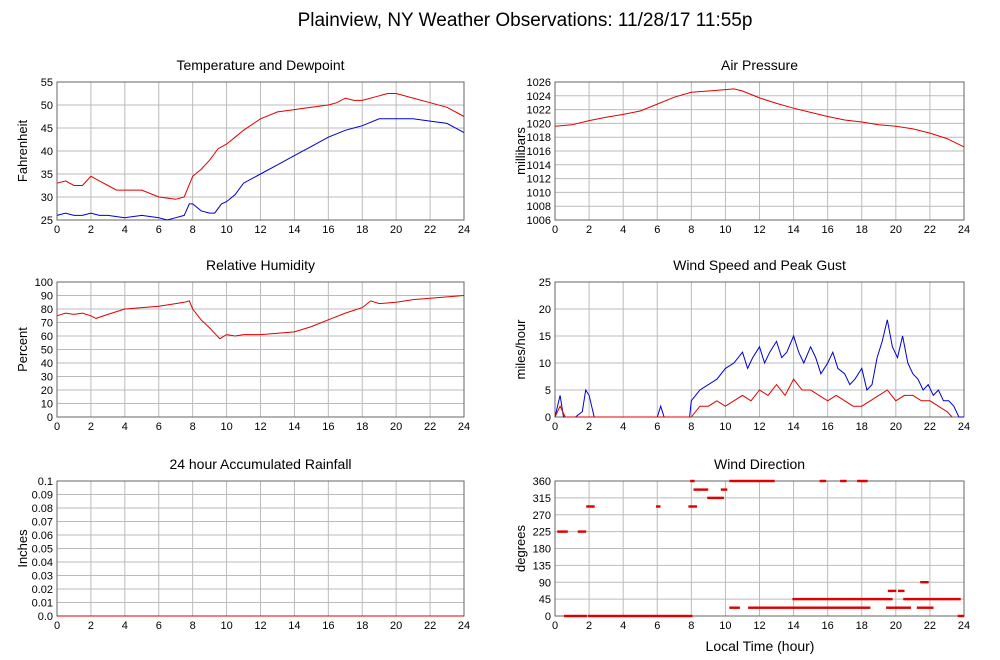  What do you see at coordinates (759, 427) in the screenshot?
I see `x-tick-label: 12` at bounding box center [759, 427].